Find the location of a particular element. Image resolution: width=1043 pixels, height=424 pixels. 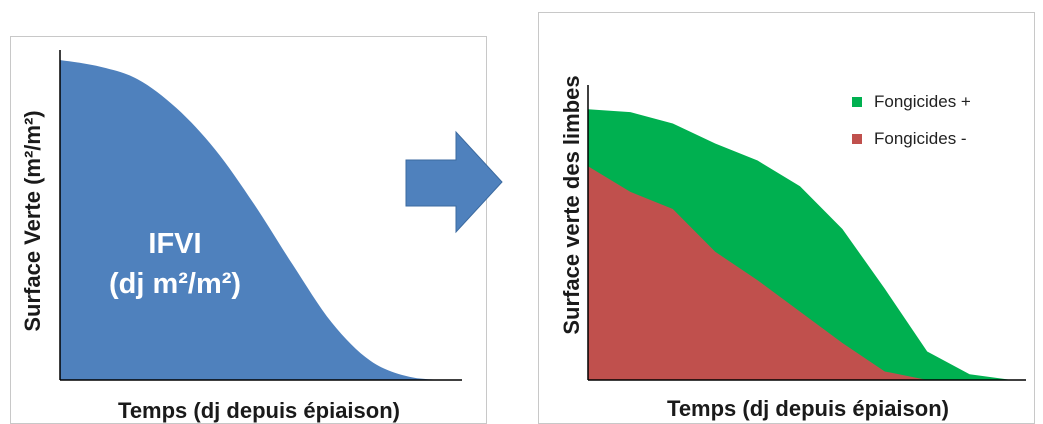

legend-swatch-red is located at coordinates (857, 139).